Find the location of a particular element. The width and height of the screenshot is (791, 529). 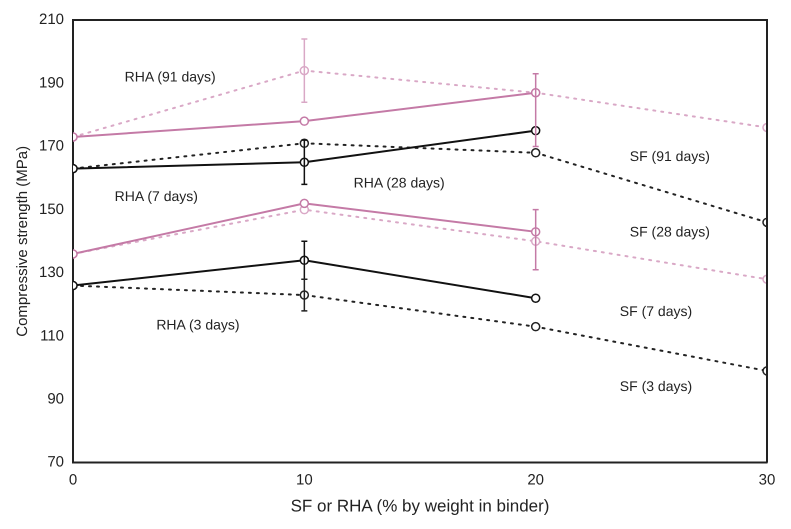

y-tick-label: 90 is located at coordinates (55, 399).